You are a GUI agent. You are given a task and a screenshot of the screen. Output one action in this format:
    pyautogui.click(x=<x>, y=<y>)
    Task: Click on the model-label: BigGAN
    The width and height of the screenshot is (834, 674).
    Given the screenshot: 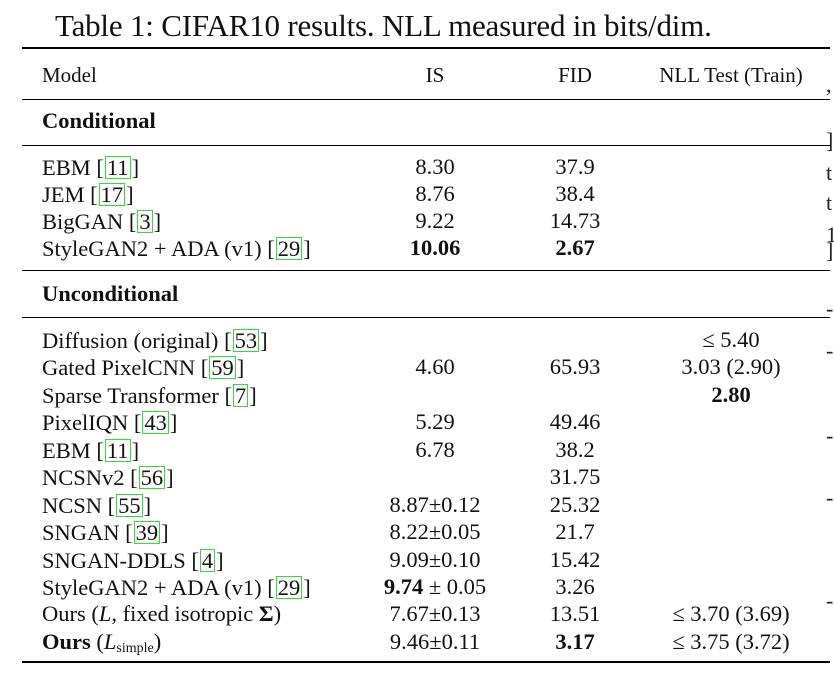 What is the action you would take?
    pyautogui.click(x=83, y=221)
    